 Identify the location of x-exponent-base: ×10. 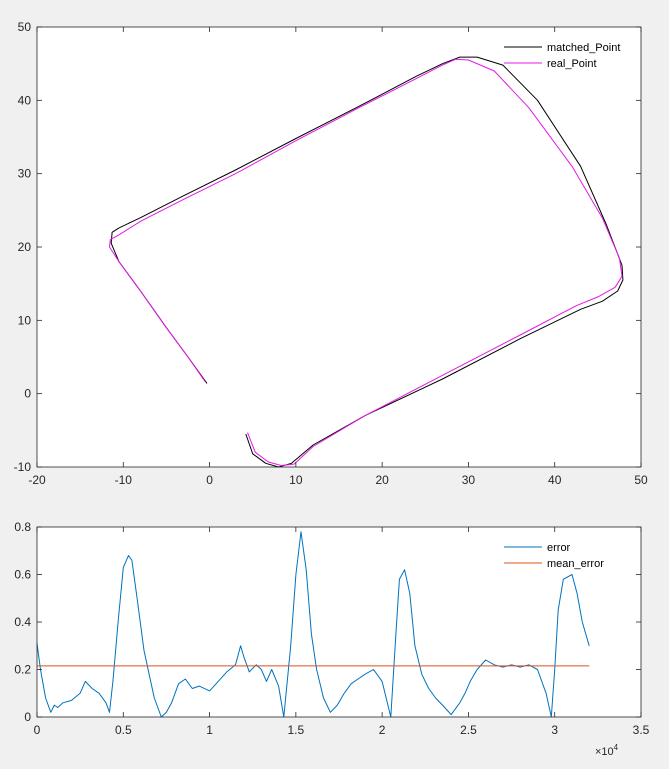
(604, 752).